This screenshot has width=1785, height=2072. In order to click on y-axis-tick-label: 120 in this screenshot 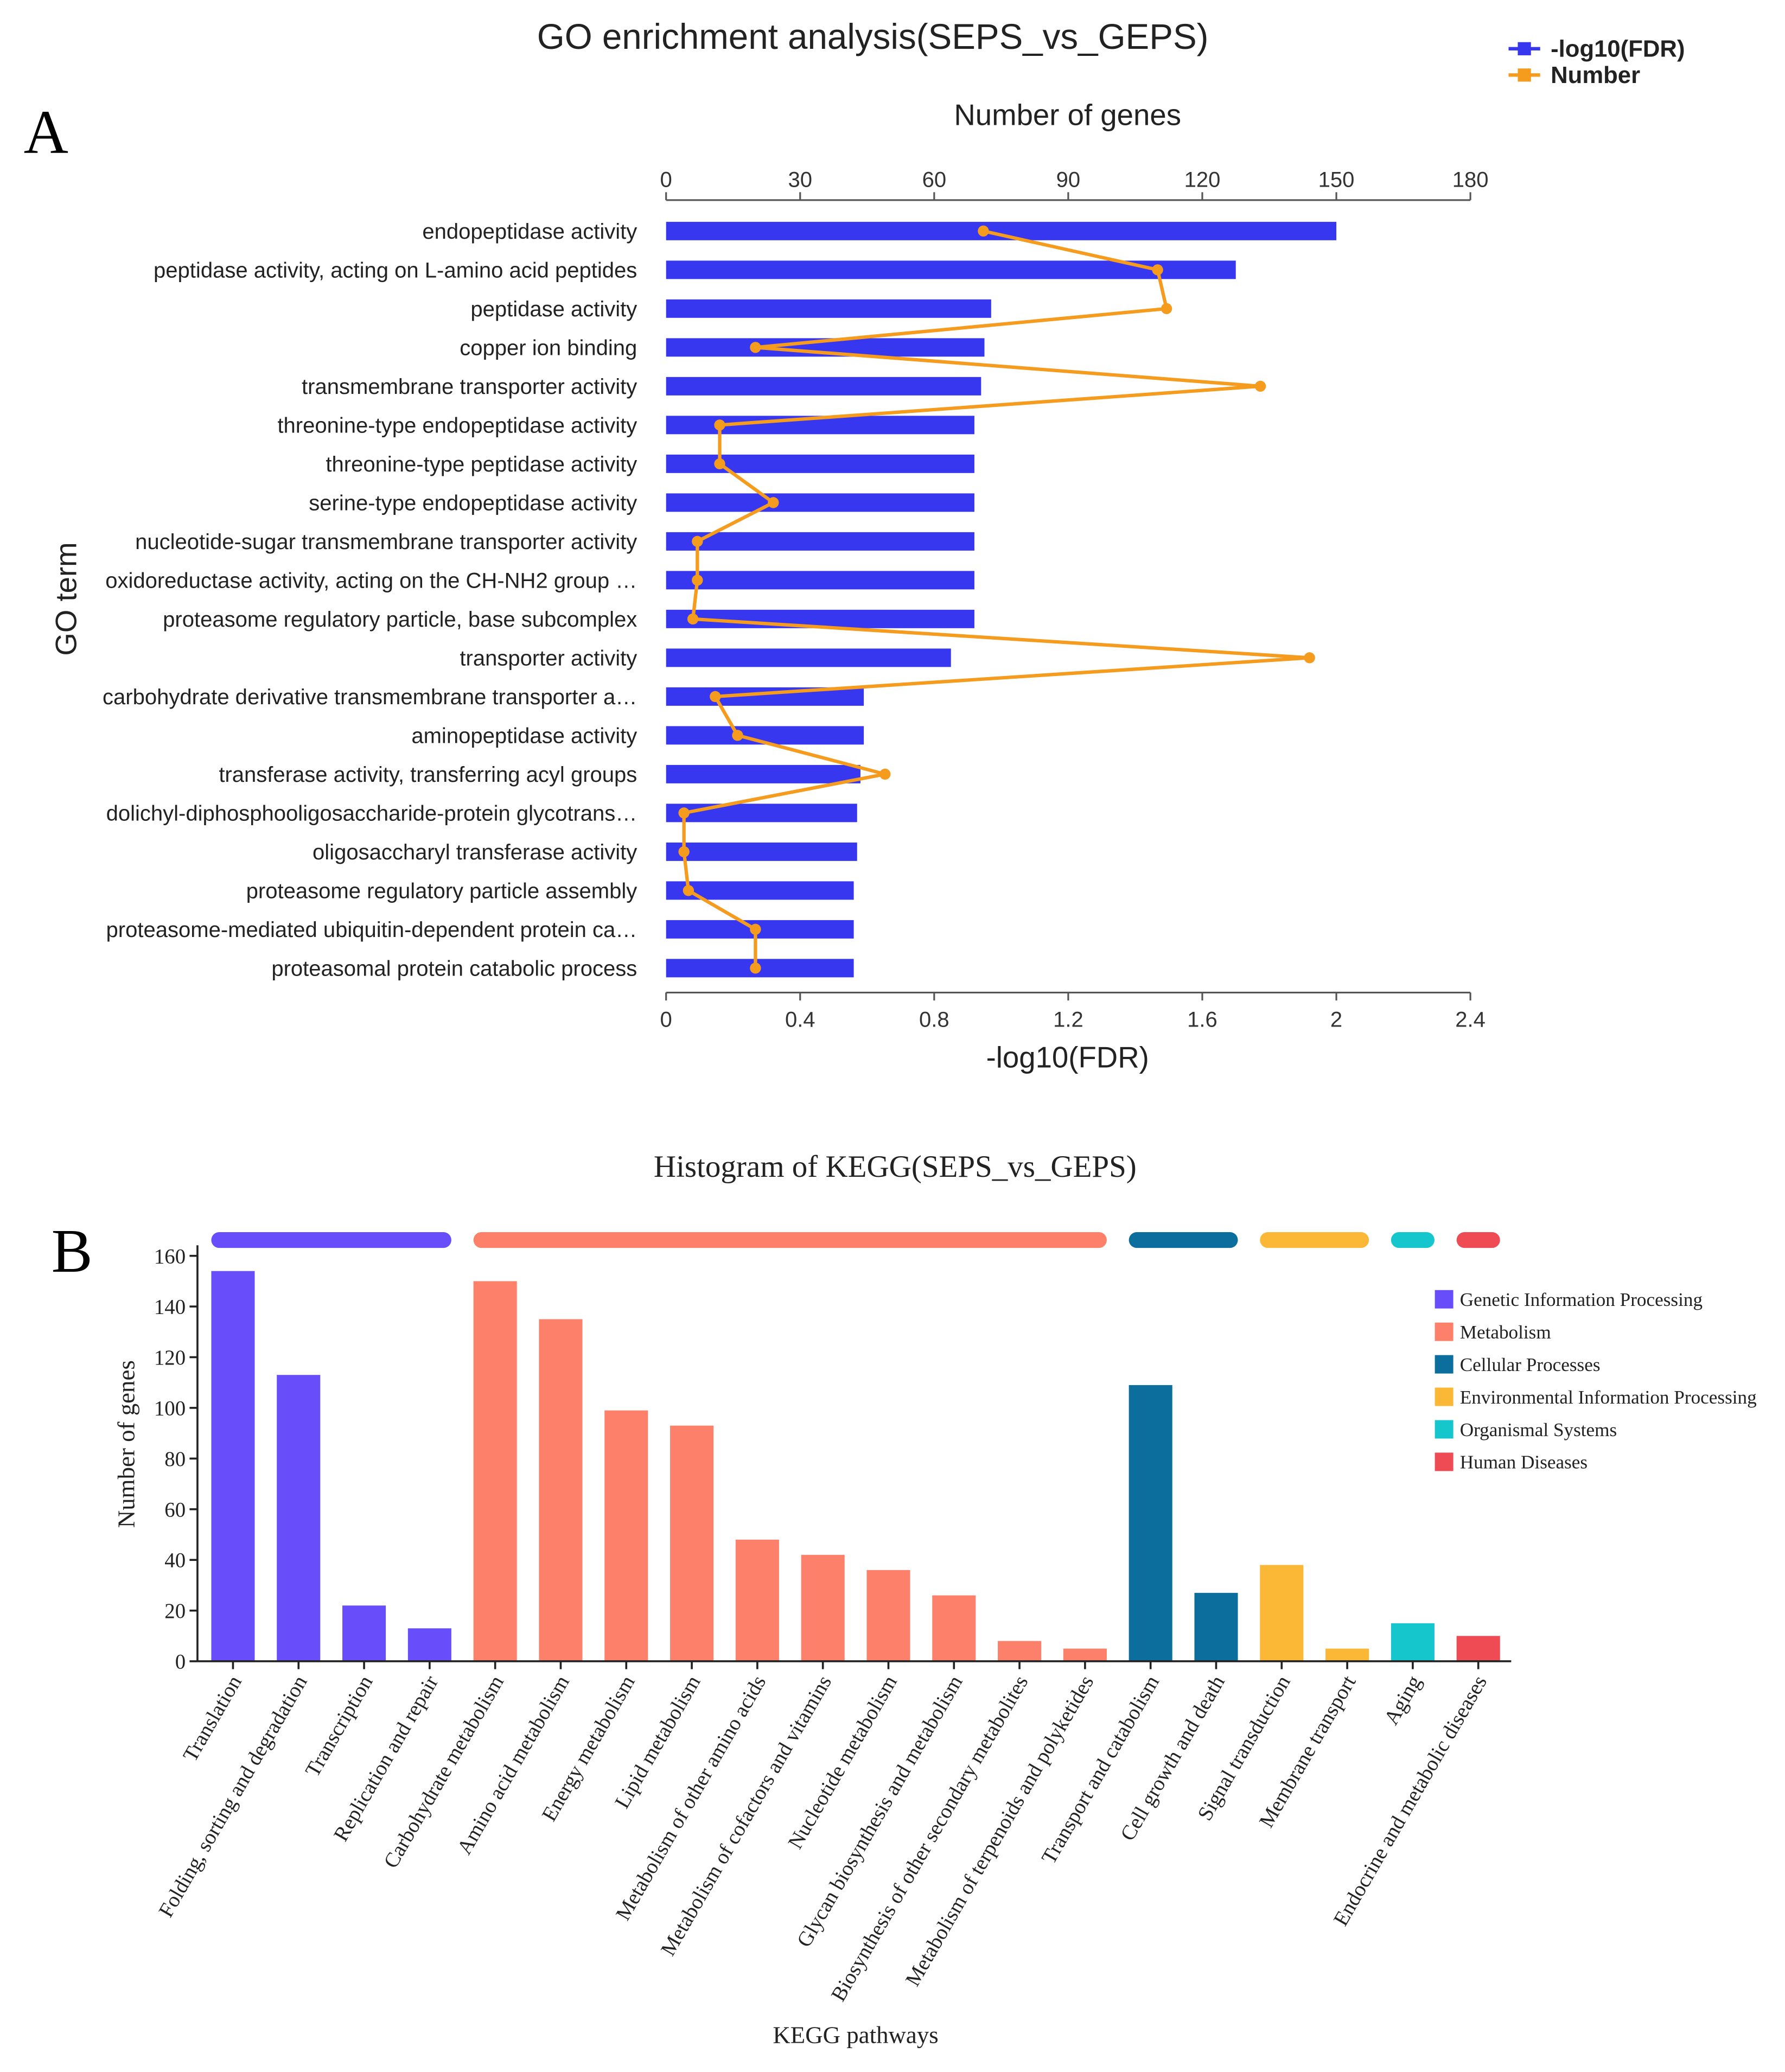, I will do `click(170, 1357)`.